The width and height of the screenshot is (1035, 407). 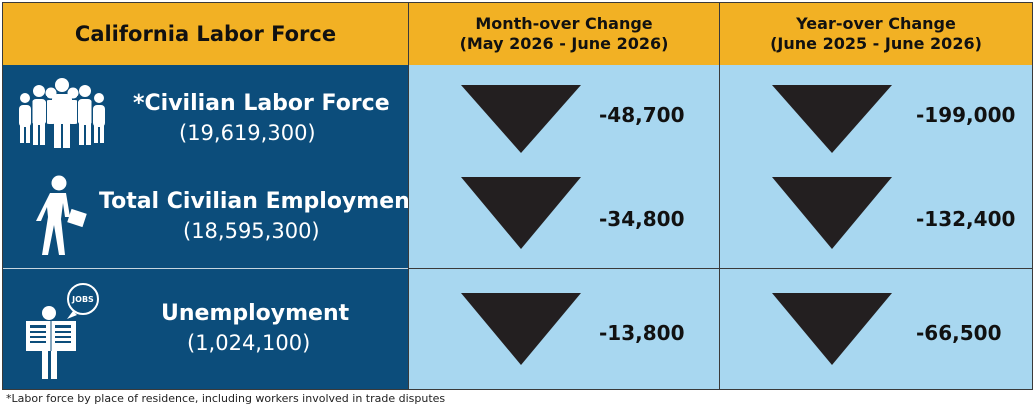 What do you see at coordinates (642, 115) in the screenshot?
I see `month-change-value: -48,700` at bounding box center [642, 115].